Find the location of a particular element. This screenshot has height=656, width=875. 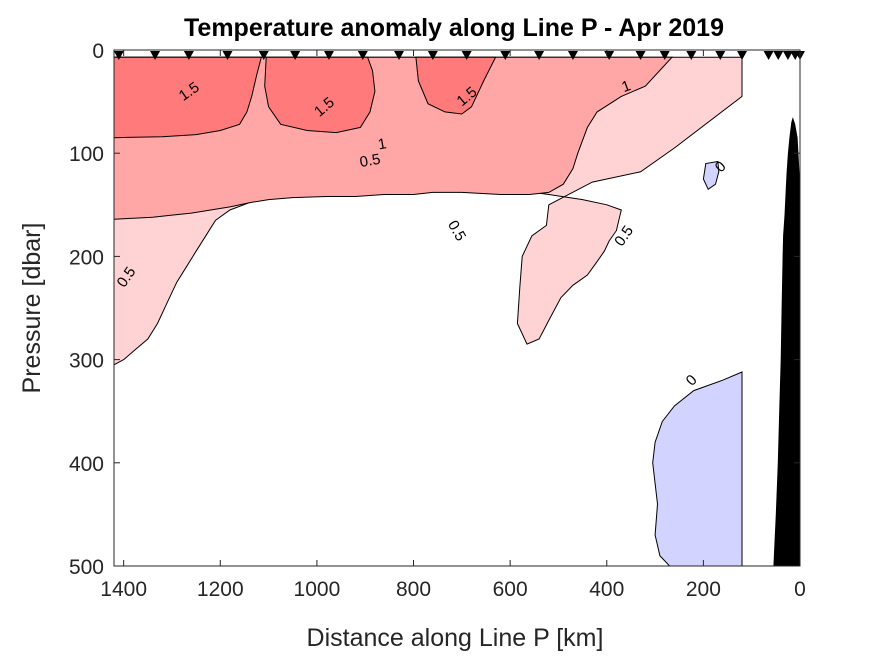

contour-label-text: 1 is located at coordinates (382, 144).